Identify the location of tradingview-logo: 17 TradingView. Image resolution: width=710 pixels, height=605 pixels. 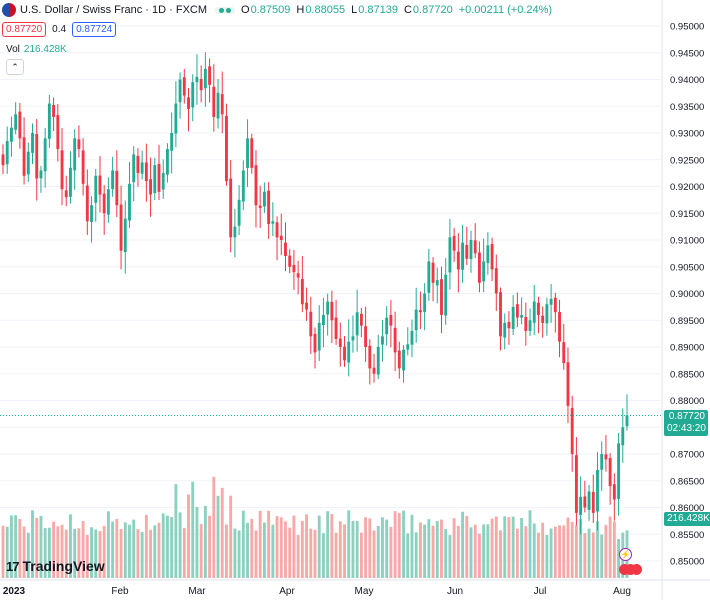
(55, 566).